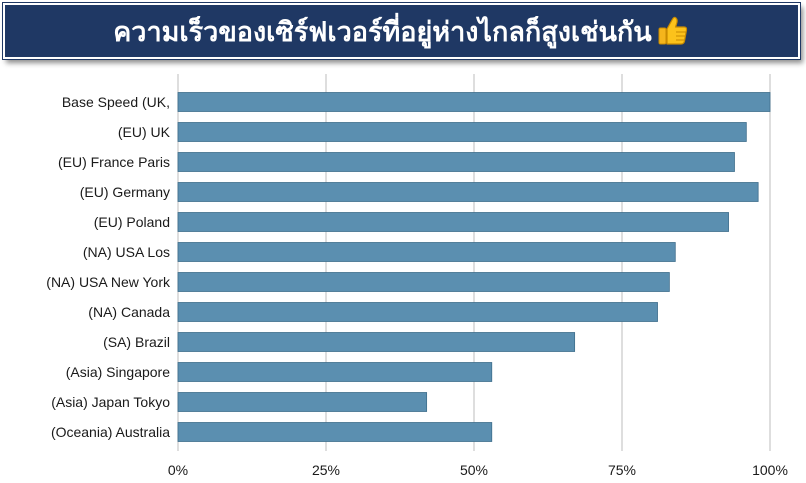 The image size is (806, 483). Describe the element at coordinates (622, 470) in the screenshot. I see `x-tick-label: 75%` at that location.